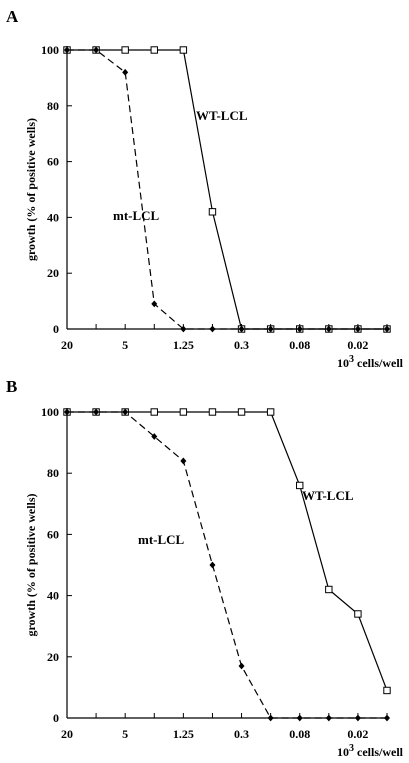 This screenshot has height=763, width=409. What do you see at coordinates (12, 16) in the screenshot?
I see `panel-label: A` at bounding box center [12, 16].